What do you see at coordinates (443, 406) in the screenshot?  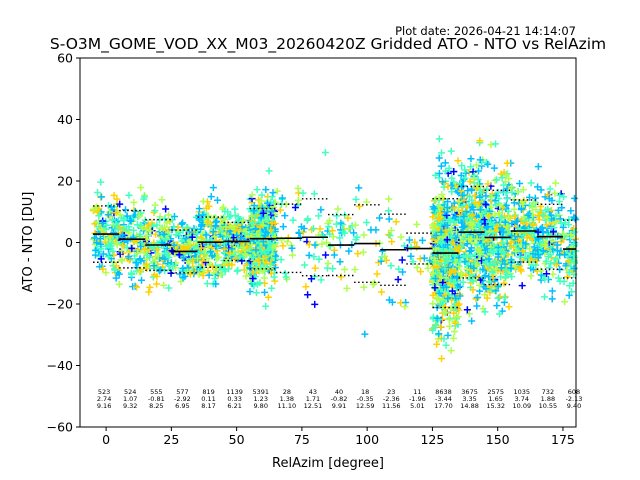 I see `bin-sd: 17.70` at bounding box center [443, 406].